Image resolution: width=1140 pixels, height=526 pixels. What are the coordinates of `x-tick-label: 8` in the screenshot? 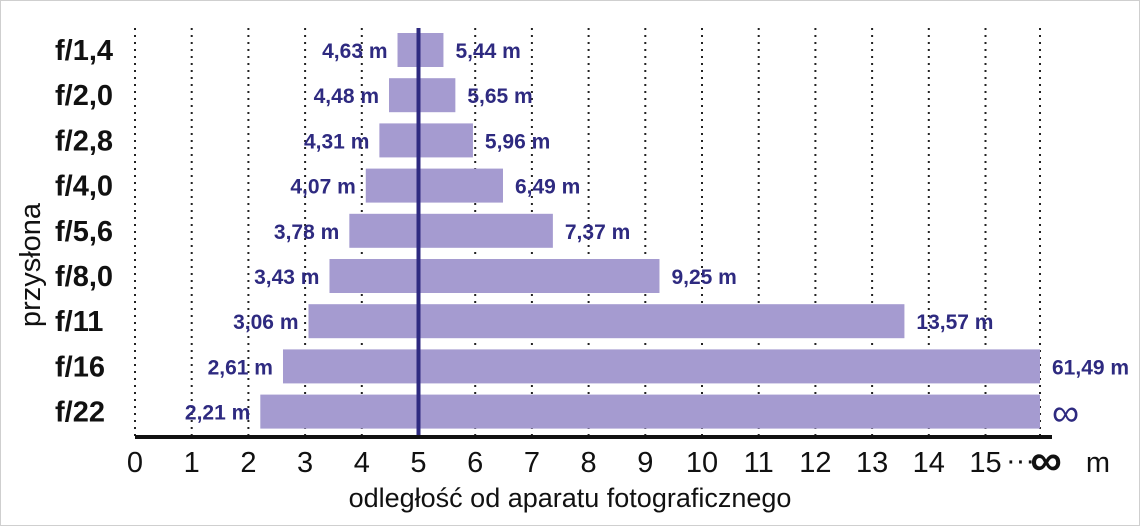 It's located at (589, 463).